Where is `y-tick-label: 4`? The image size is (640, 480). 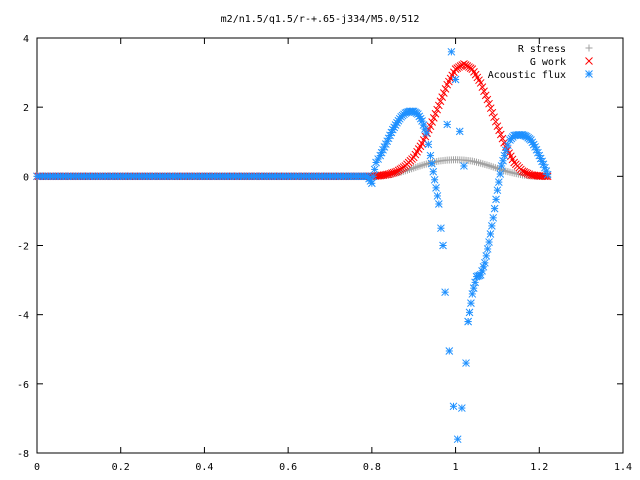 y-tick-label: 4 is located at coordinates (26, 39).